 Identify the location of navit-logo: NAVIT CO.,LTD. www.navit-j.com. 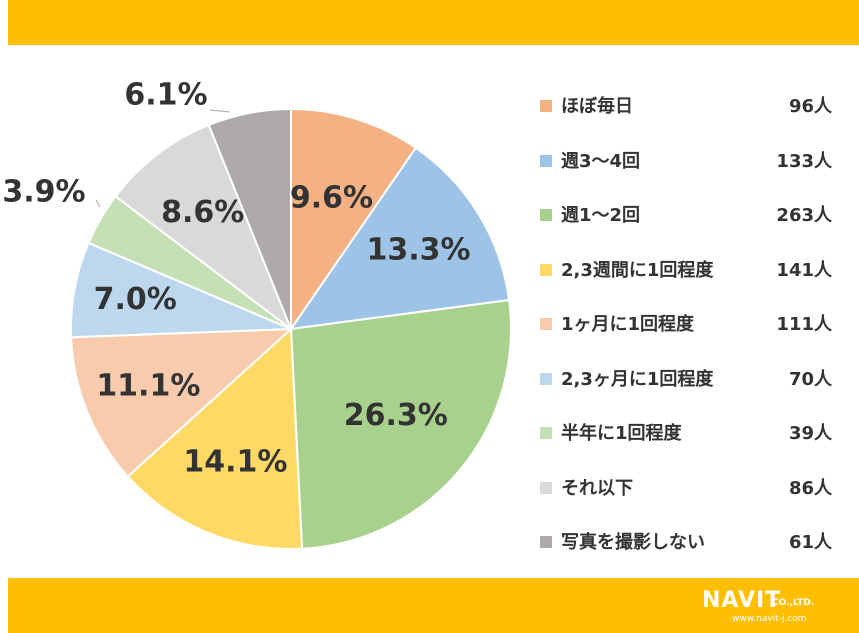
(774, 608).